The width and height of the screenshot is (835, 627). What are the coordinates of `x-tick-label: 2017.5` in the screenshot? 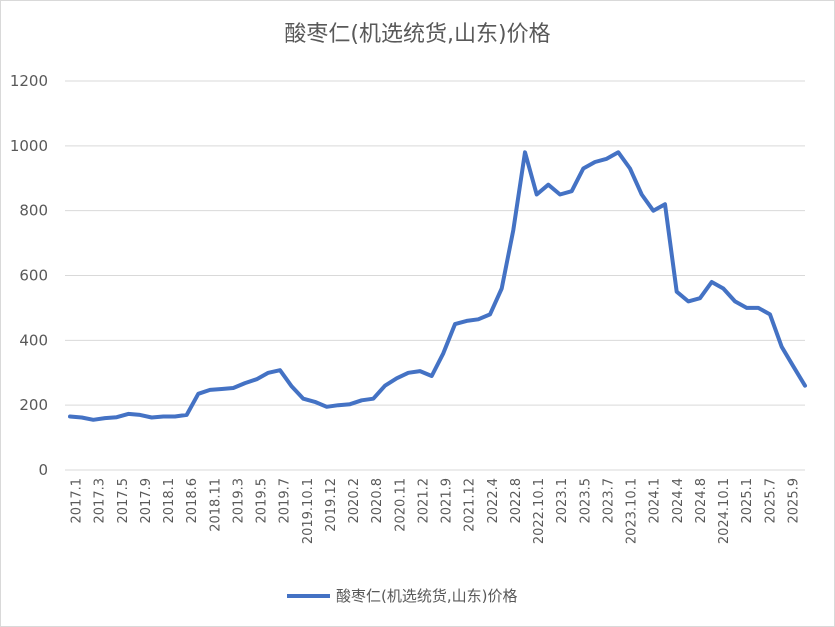 It's located at (123, 501).